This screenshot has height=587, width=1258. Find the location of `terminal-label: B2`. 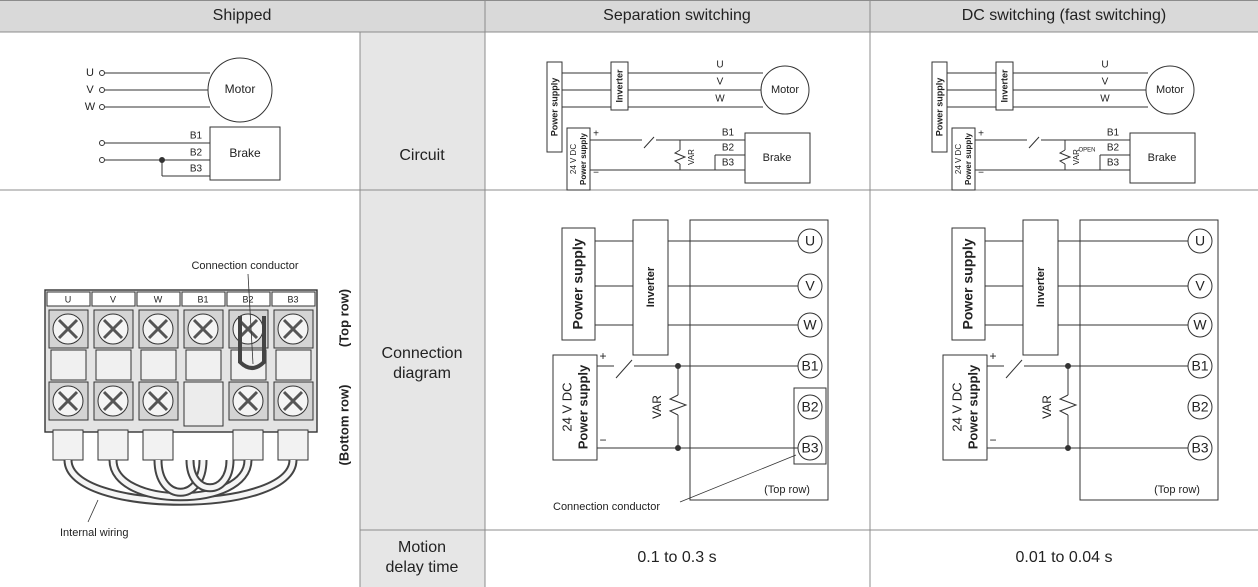

terminal-label: B2 is located at coordinates (809, 407).